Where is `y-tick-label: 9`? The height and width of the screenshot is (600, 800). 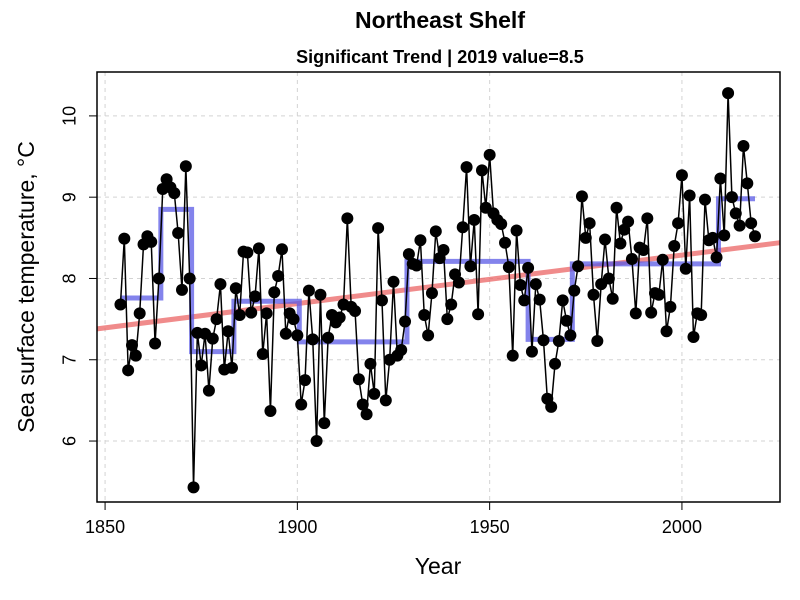 y-tick-label: 9 is located at coordinates (70, 197).